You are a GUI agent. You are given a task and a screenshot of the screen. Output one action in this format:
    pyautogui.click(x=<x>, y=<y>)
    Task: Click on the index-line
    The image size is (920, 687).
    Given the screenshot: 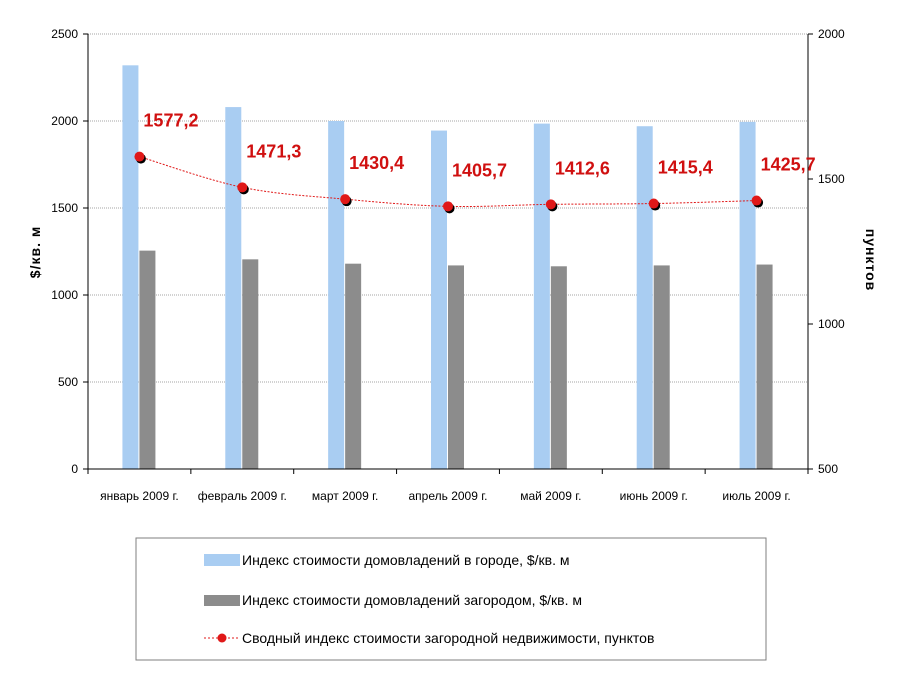 What is the action you would take?
    pyautogui.click(x=449, y=182)
    